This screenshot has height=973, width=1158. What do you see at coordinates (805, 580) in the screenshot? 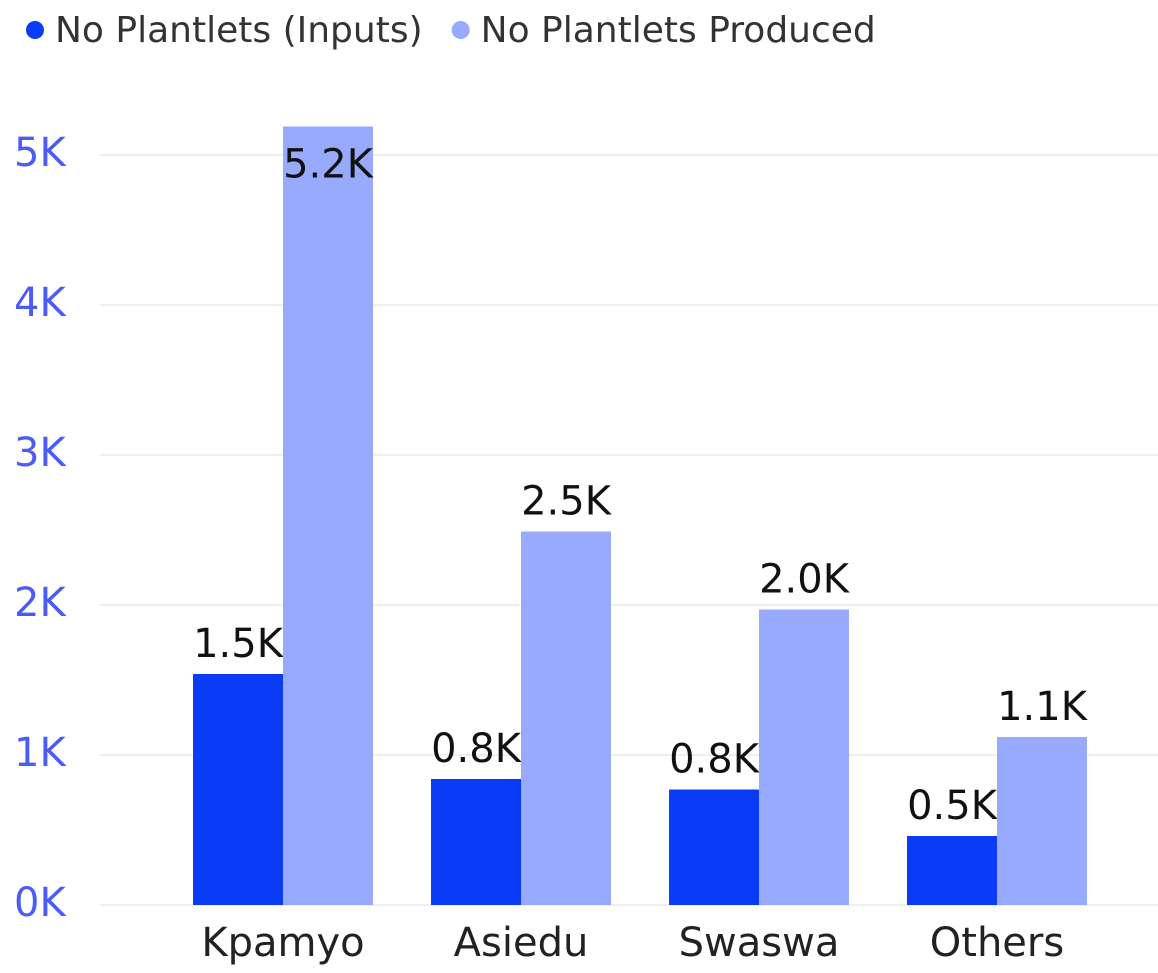
I see `data-label: 2.0K` at bounding box center [805, 580].